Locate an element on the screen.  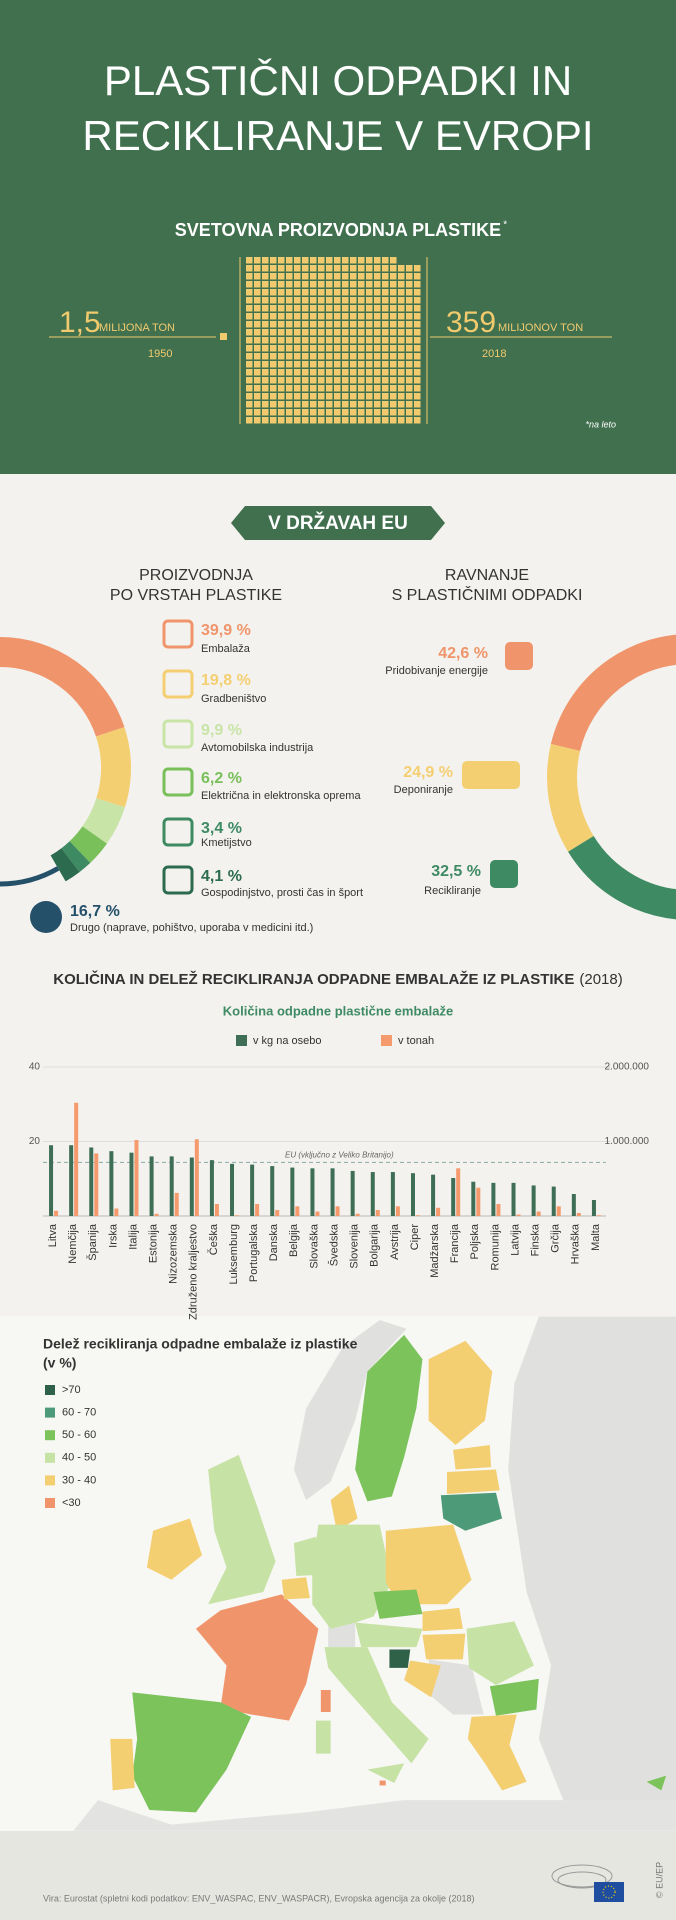
value-label: 16,7 % is located at coordinates (95, 911).